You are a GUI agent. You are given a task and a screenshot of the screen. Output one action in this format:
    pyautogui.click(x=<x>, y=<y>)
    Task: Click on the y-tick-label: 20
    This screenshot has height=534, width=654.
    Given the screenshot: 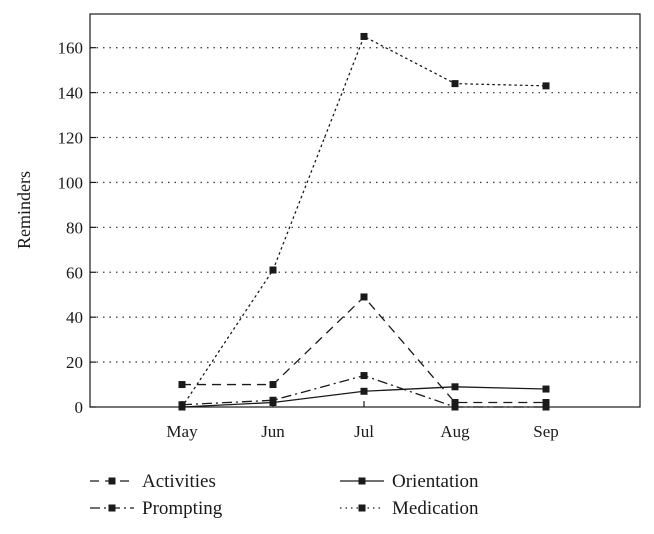 What is the action you would take?
    pyautogui.click(x=74, y=362)
    